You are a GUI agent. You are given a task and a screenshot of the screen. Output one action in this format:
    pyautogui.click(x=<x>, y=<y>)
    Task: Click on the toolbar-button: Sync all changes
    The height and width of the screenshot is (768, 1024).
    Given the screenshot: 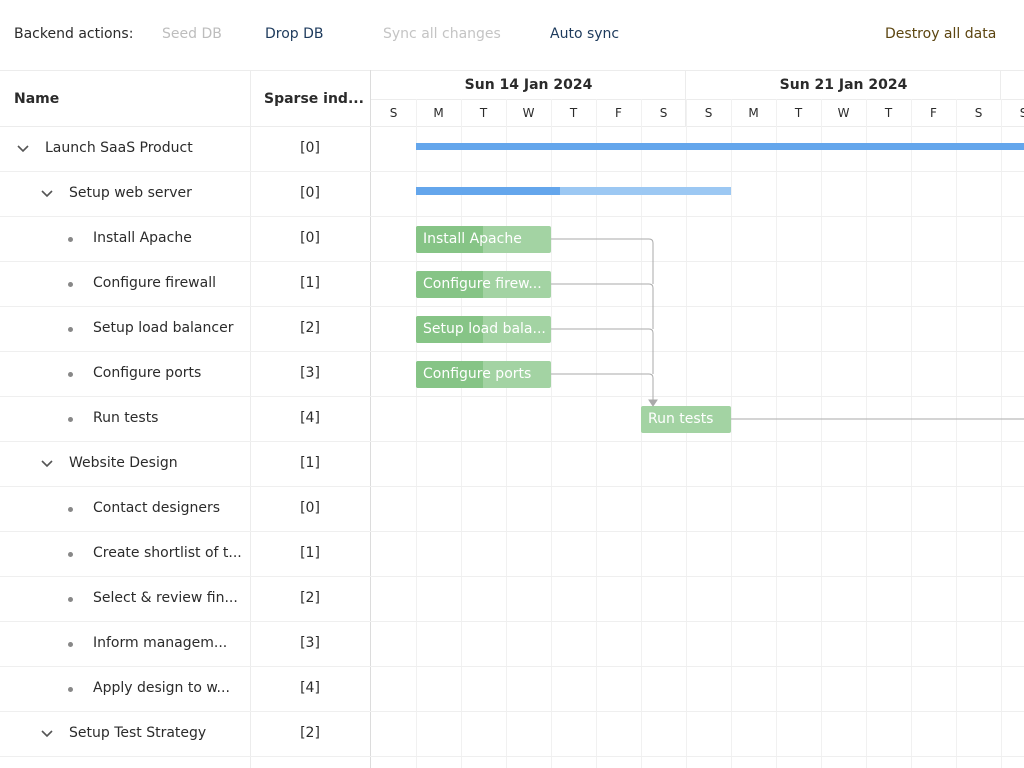 What is the action you would take?
    pyautogui.click(x=442, y=34)
    